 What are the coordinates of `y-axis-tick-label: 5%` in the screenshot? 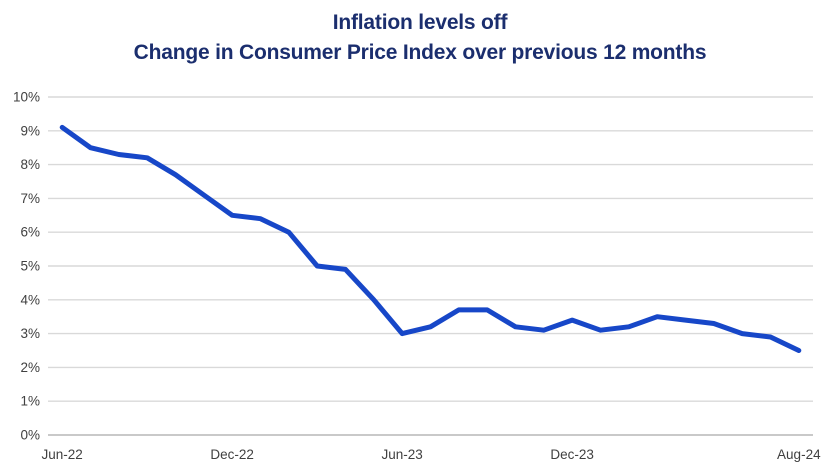 It's located at (30, 266).